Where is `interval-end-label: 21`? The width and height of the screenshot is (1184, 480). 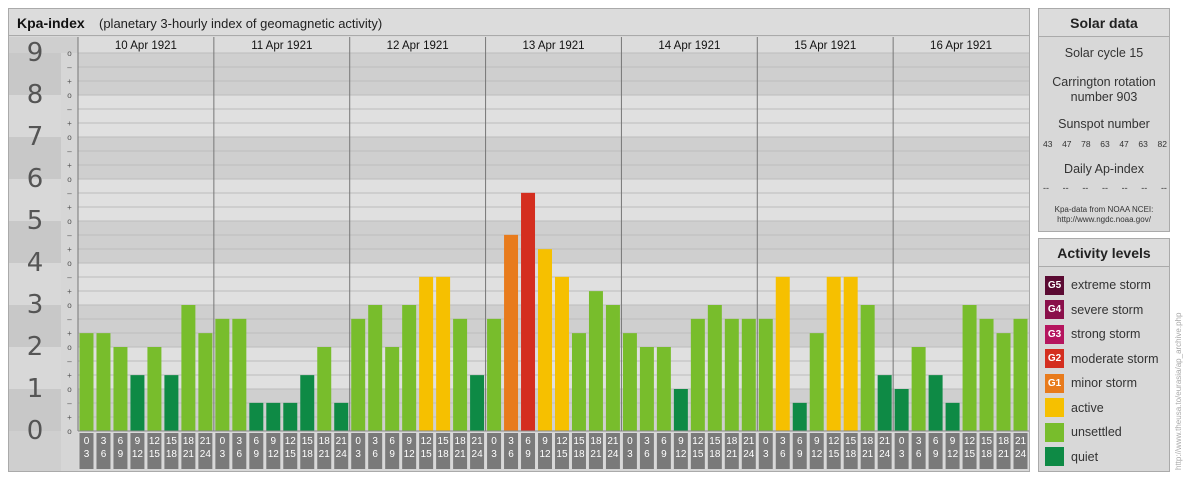 interval-end-label: 21 is located at coordinates (461, 454).